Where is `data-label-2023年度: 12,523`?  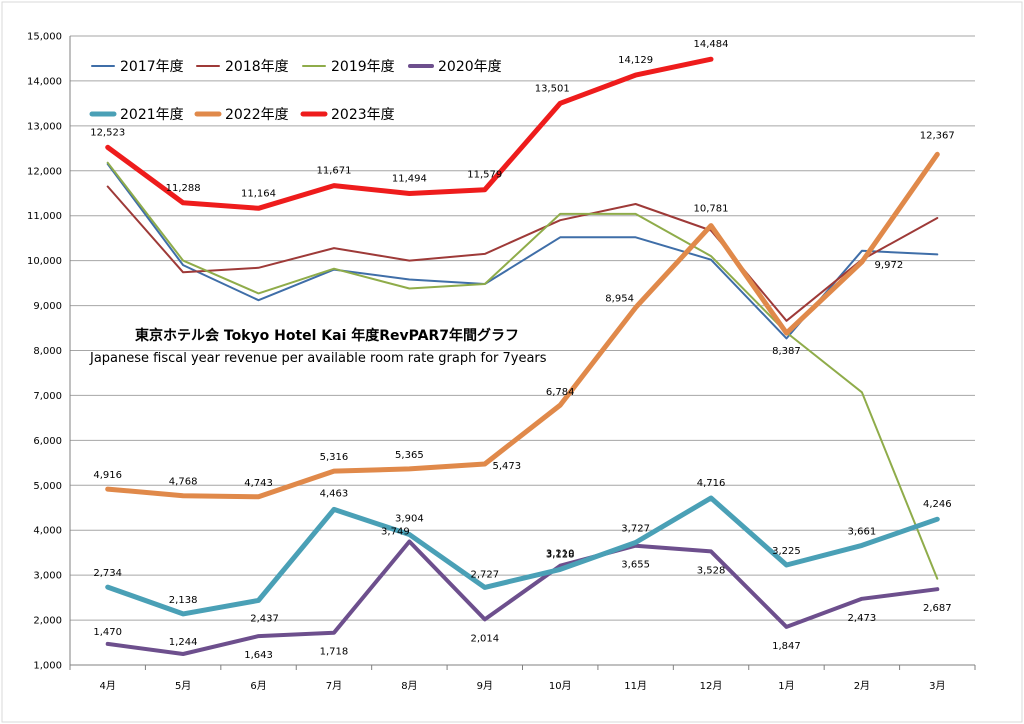
data-label-2023年度: 12,523 is located at coordinates (107, 132).